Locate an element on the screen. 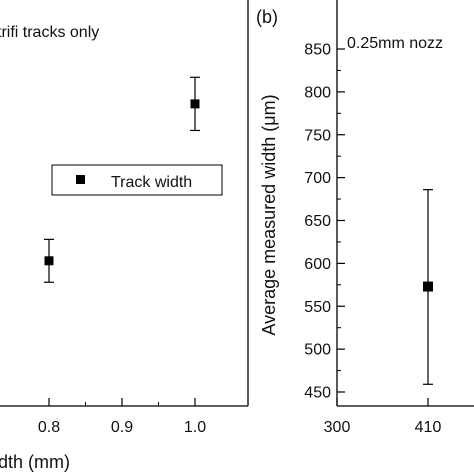  right-y-tick-label: 500 is located at coordinates (317, 350).